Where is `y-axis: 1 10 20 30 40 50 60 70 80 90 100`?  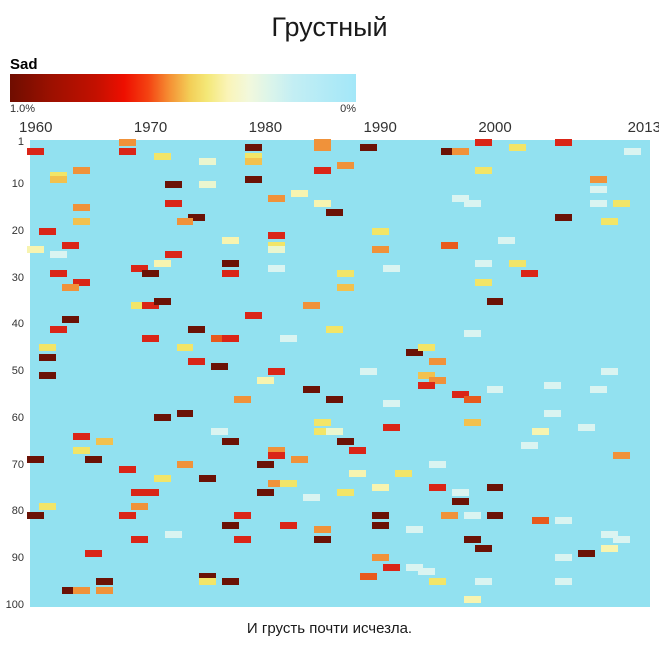 y-axis: 1 10 20 30 40 50 60 70 80 90 100 is located at coordinates (13, 373).